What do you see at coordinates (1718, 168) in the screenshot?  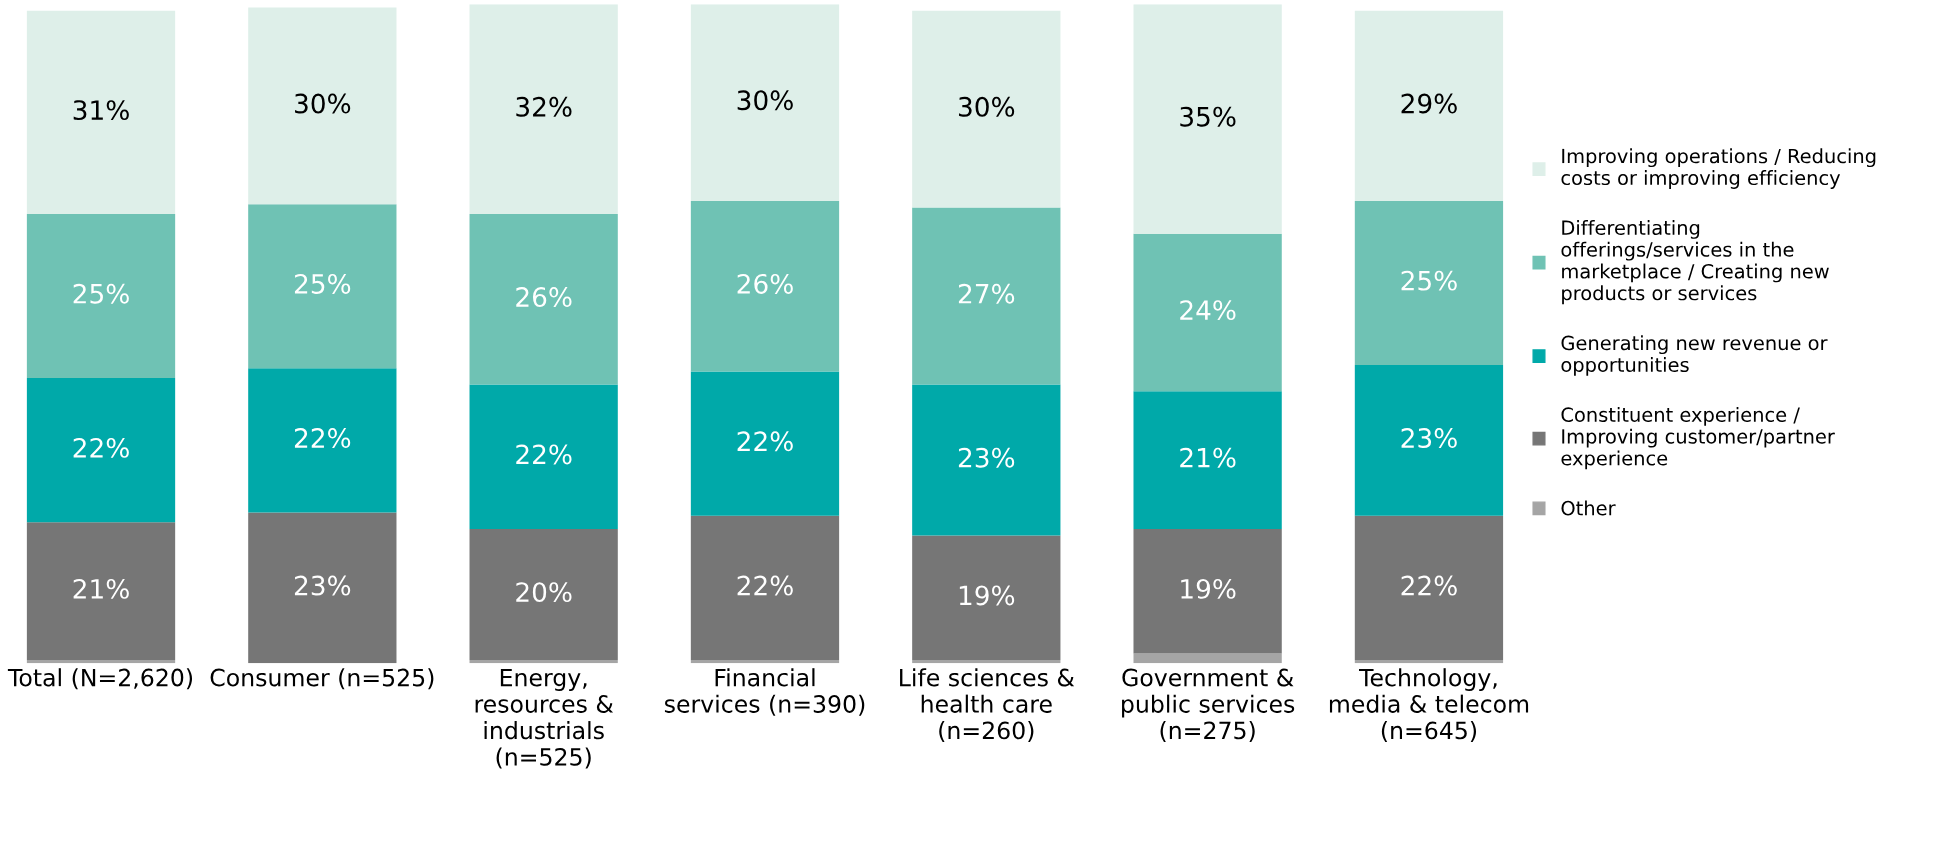 I see `legend-label: Improving operations / Reducing costs or improving efficiency` at bounding box center [1718, 168].